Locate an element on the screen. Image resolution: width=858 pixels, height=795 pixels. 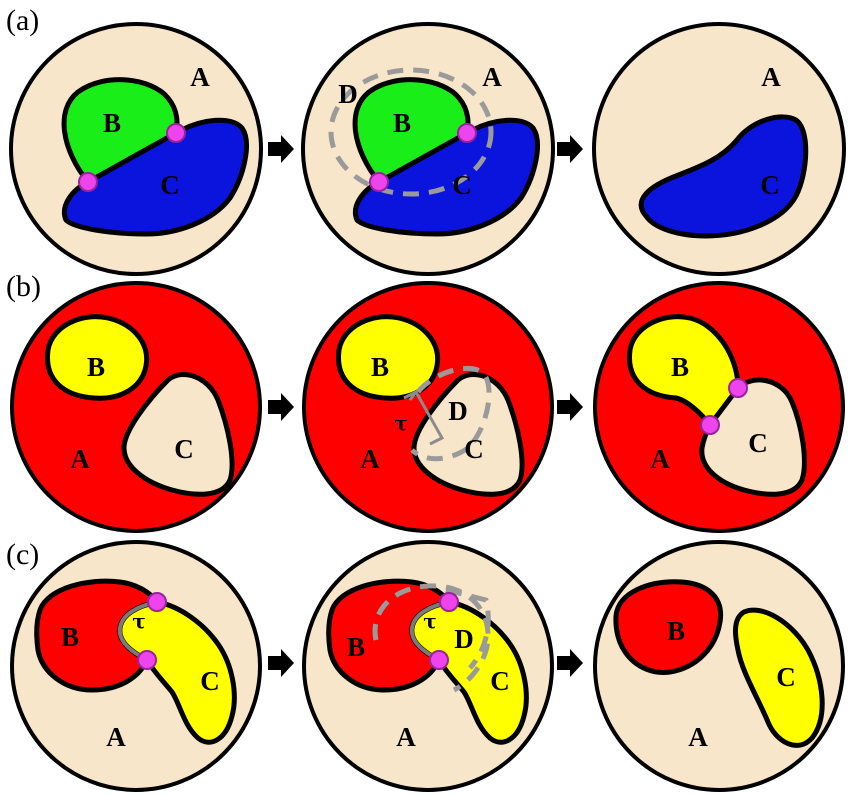
panel-a3: A C is located at coordinates (719, 149).